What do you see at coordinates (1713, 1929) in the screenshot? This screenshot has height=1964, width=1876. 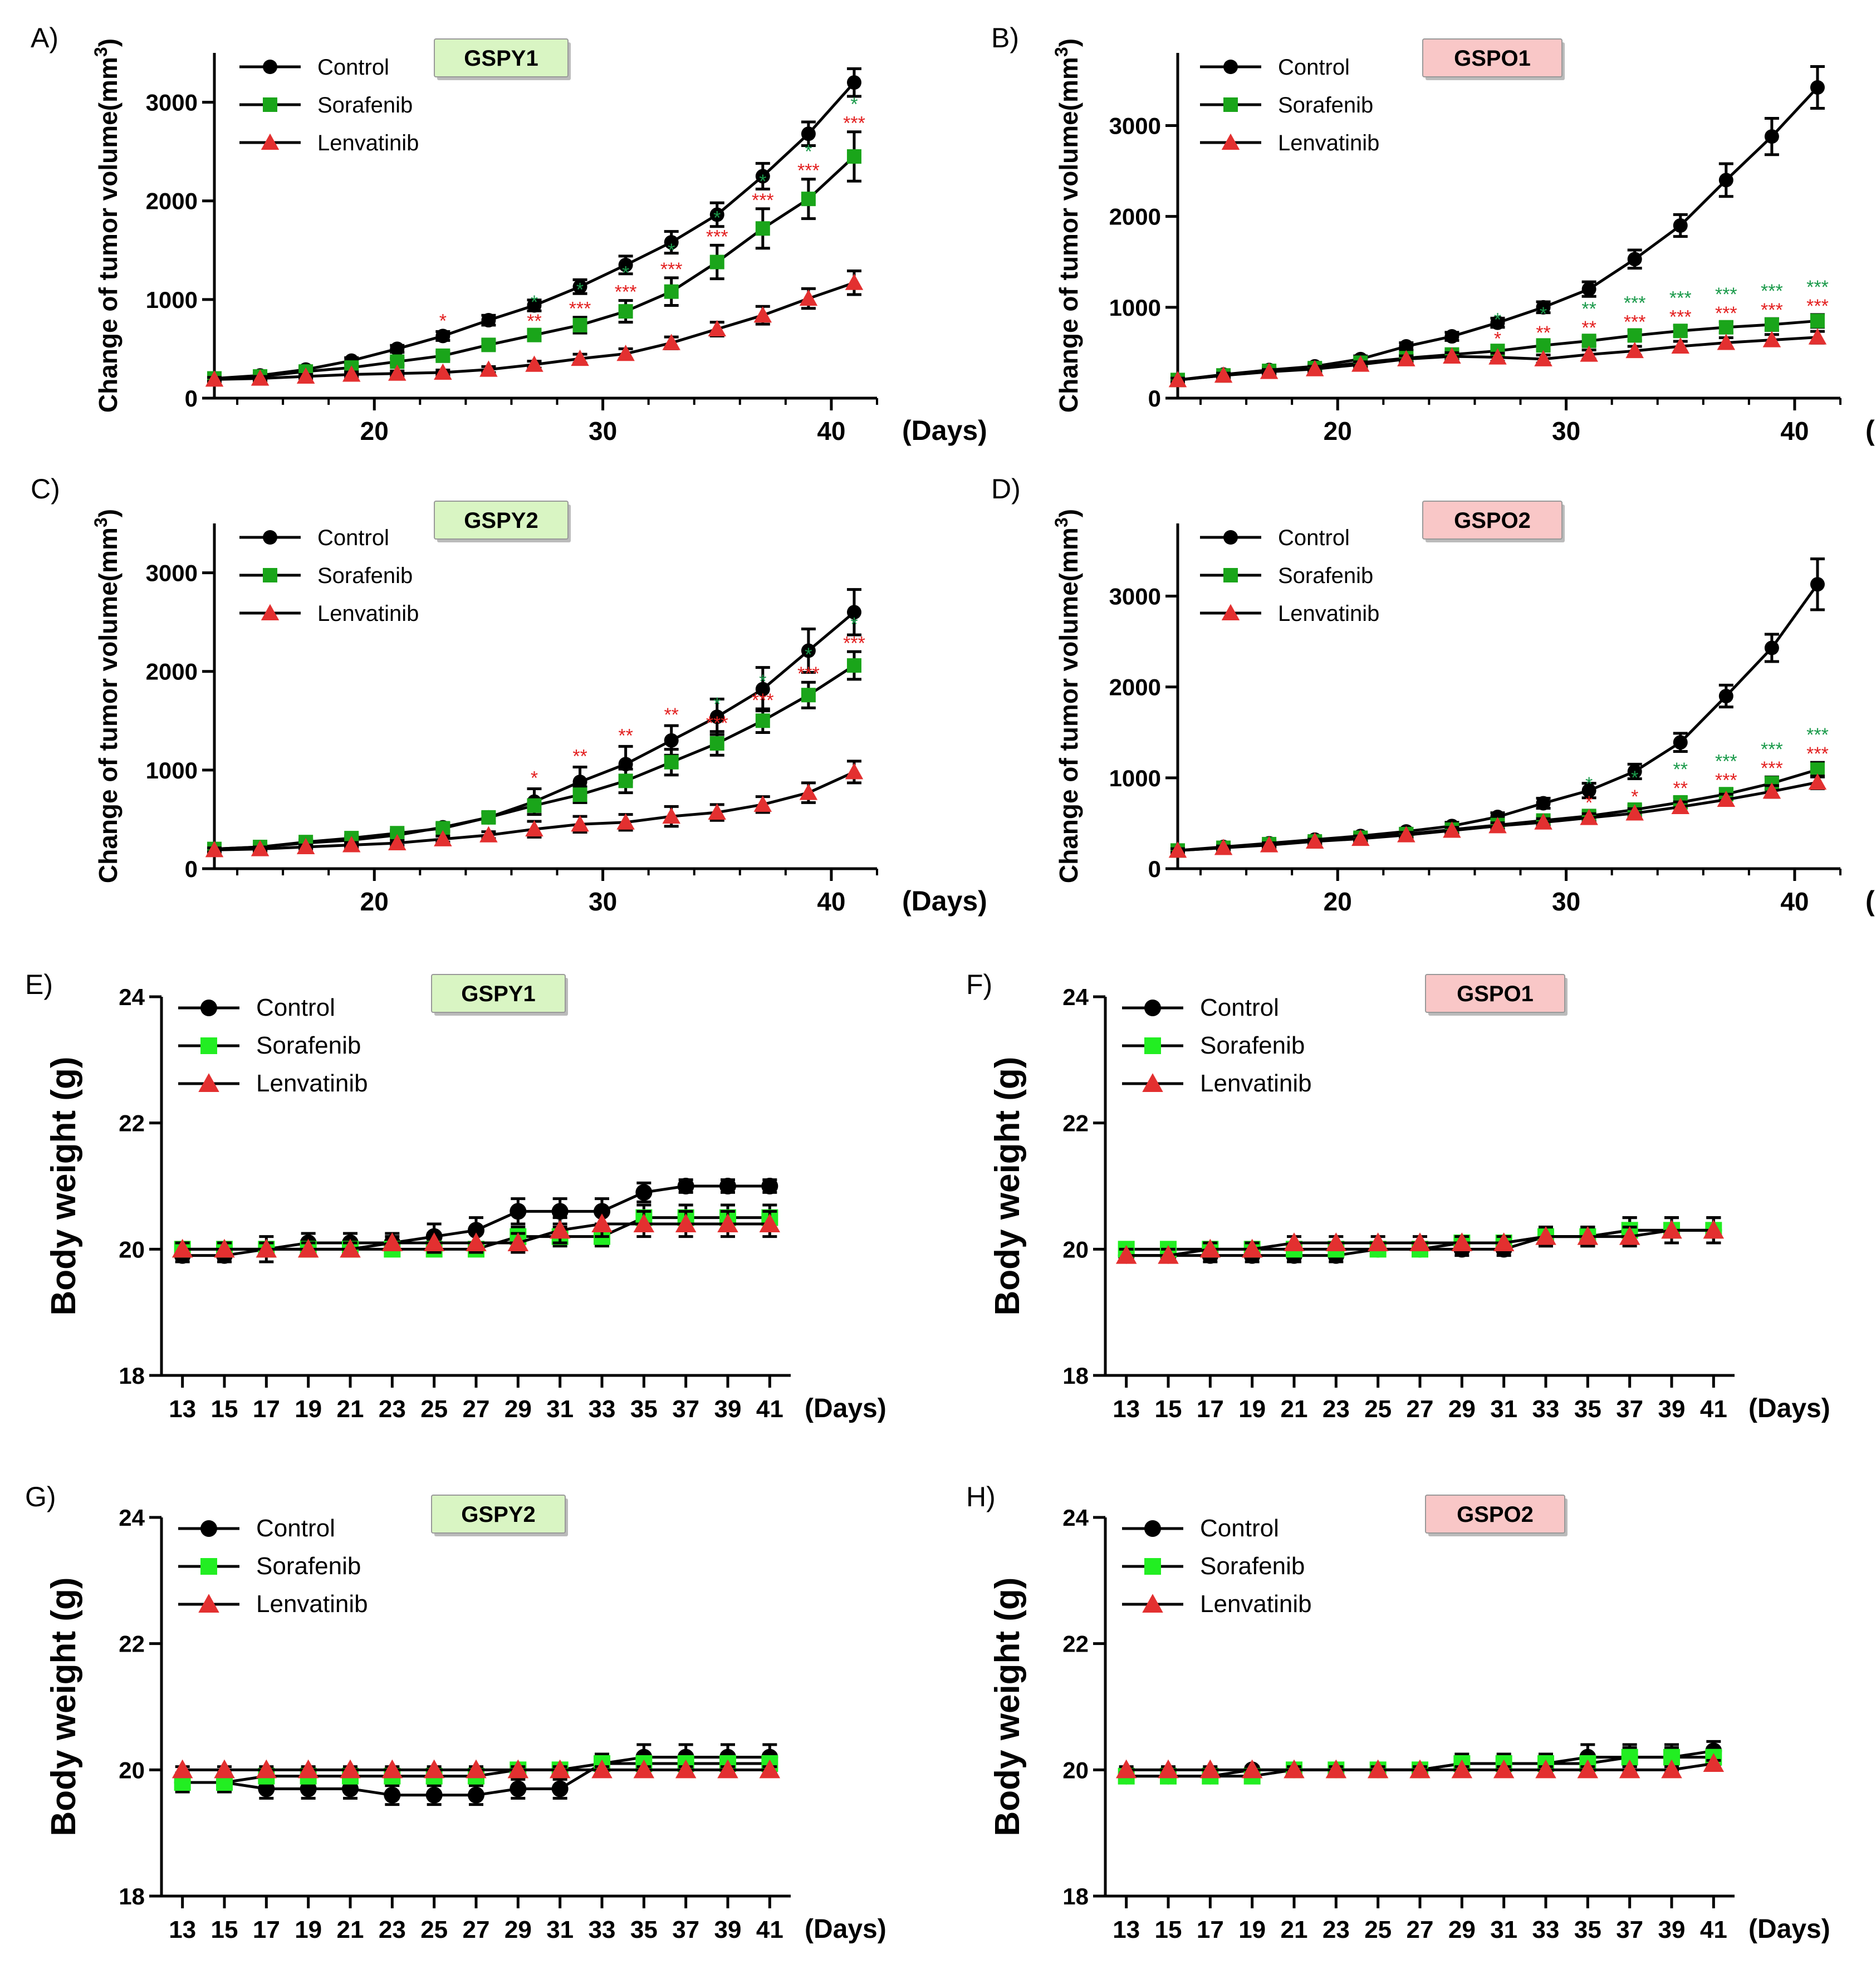 I see `x-tick-label: 41` at bounding box center [1713, 1929].